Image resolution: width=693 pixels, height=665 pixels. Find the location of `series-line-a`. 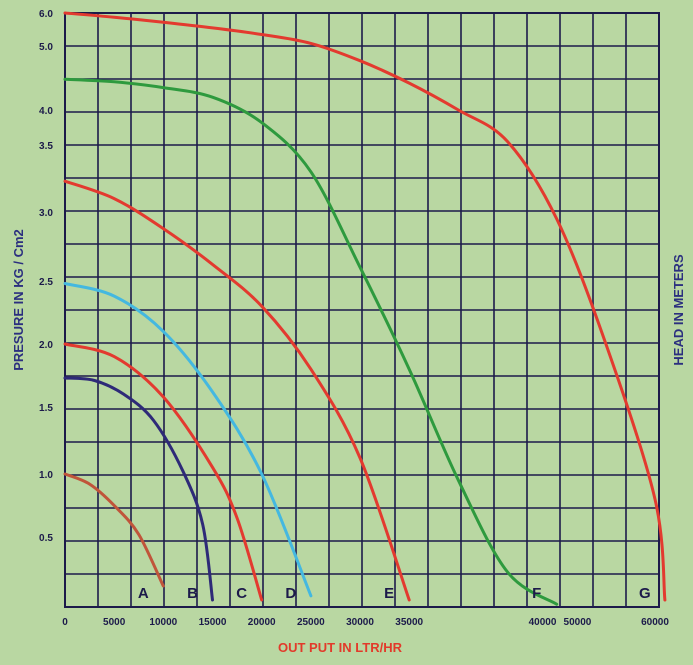

series-line-a is located at coordinates (114, 530).